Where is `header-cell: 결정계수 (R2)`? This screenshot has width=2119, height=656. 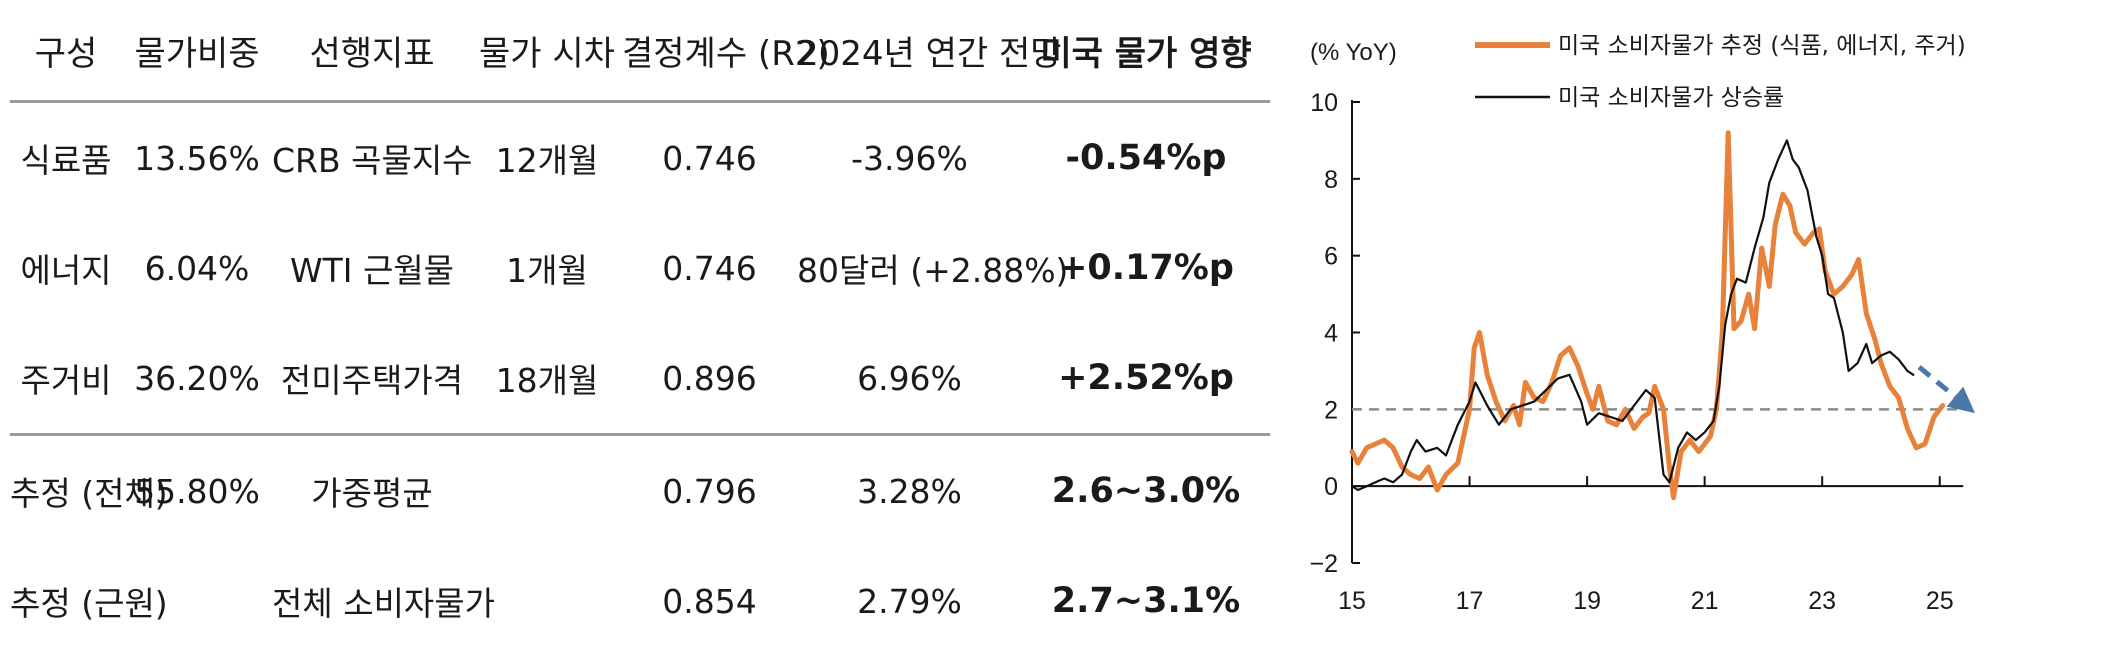 header-cell: 결정계수 (R2) is located at coordinates (726, 51).